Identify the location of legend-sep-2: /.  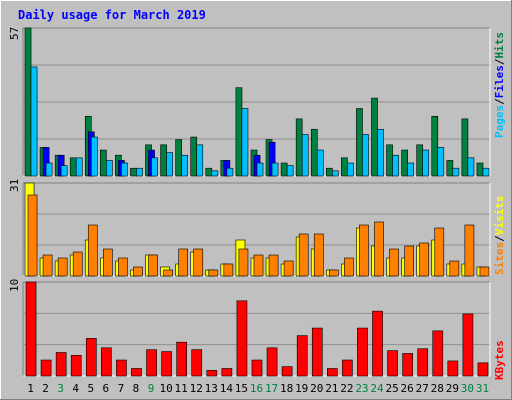
(499, 61).